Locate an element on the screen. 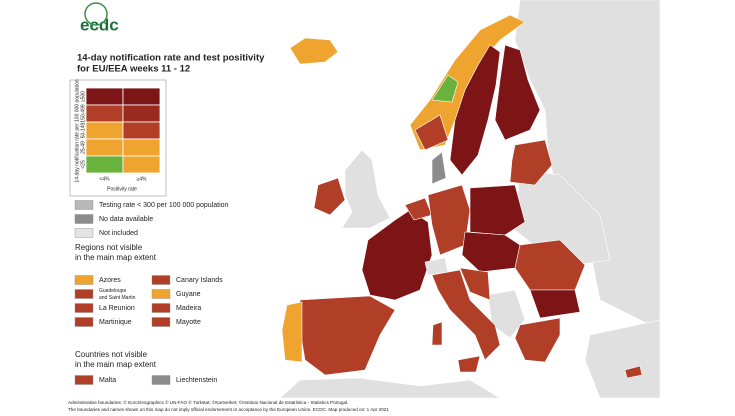 The width and height of the screenshot is (735, 416). countries-heading: in the main map extent is located at coordinates (116, 364).